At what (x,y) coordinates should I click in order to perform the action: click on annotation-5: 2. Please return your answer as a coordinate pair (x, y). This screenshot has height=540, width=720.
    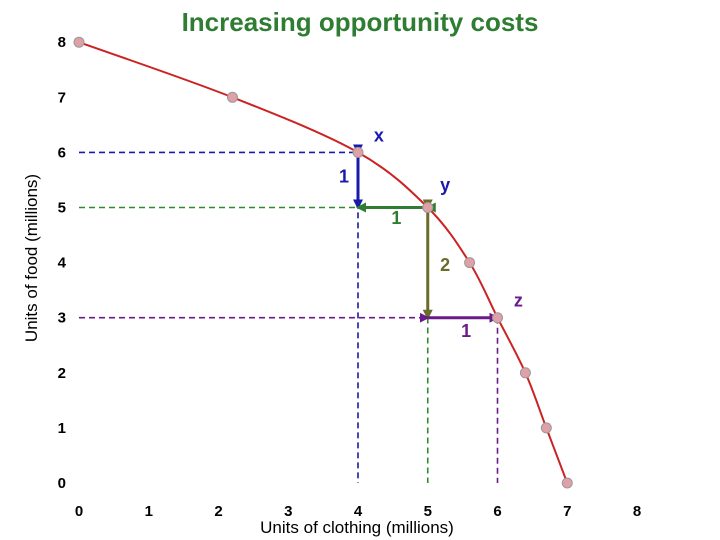
    Looking at the image, I should click on (445, 265).